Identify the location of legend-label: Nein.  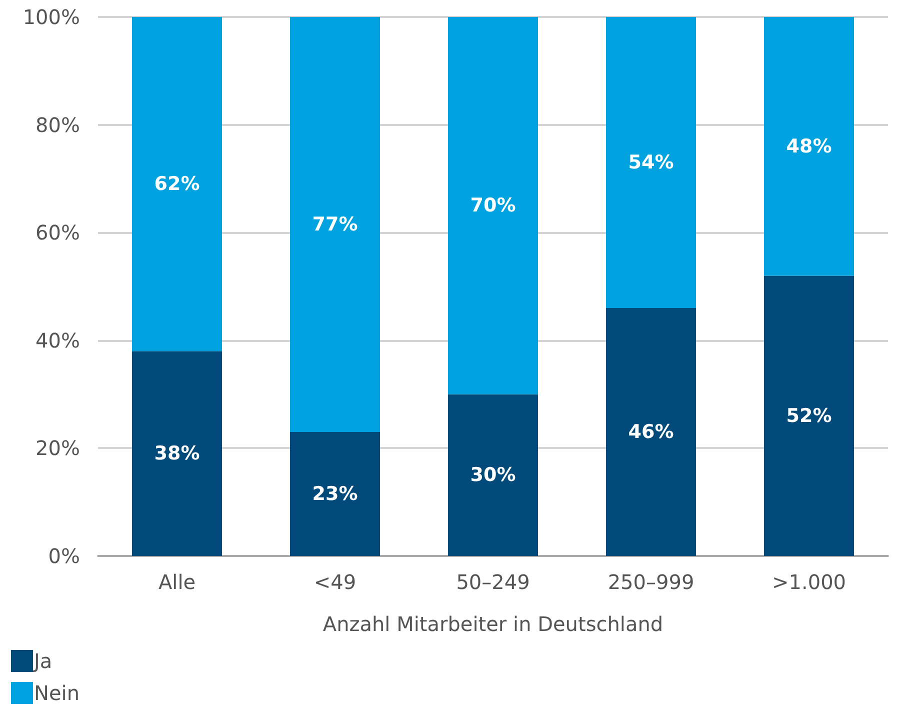
(57, 693).